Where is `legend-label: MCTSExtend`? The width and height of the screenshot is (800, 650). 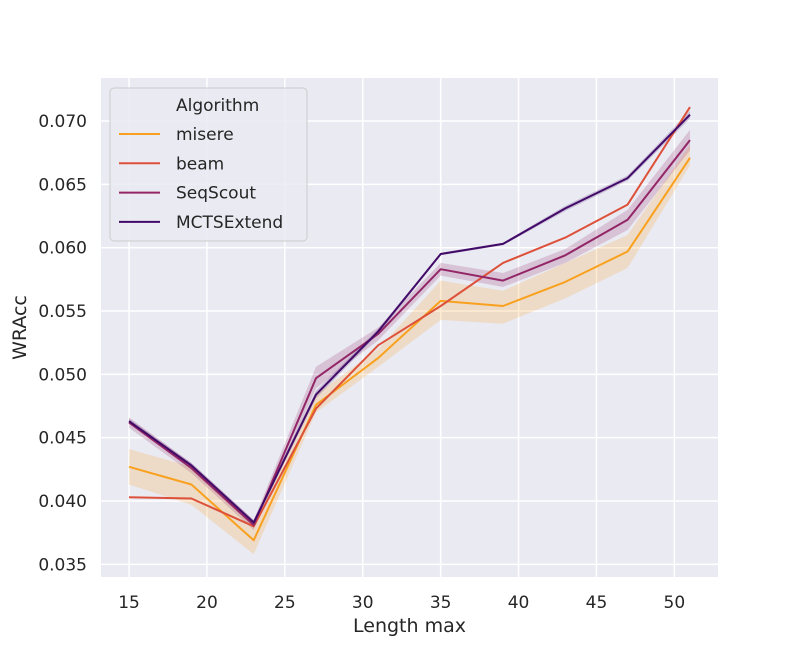 legend-label: MCTSExtend is located at coordinates (229, 223).